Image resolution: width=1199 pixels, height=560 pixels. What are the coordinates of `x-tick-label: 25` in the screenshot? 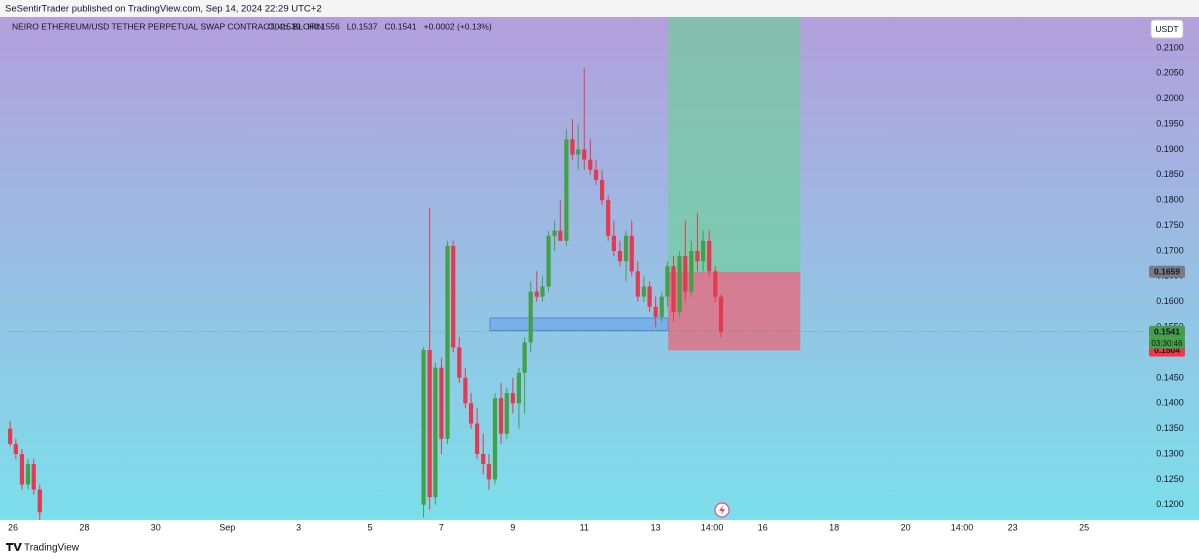 It's located at (1084, 527).